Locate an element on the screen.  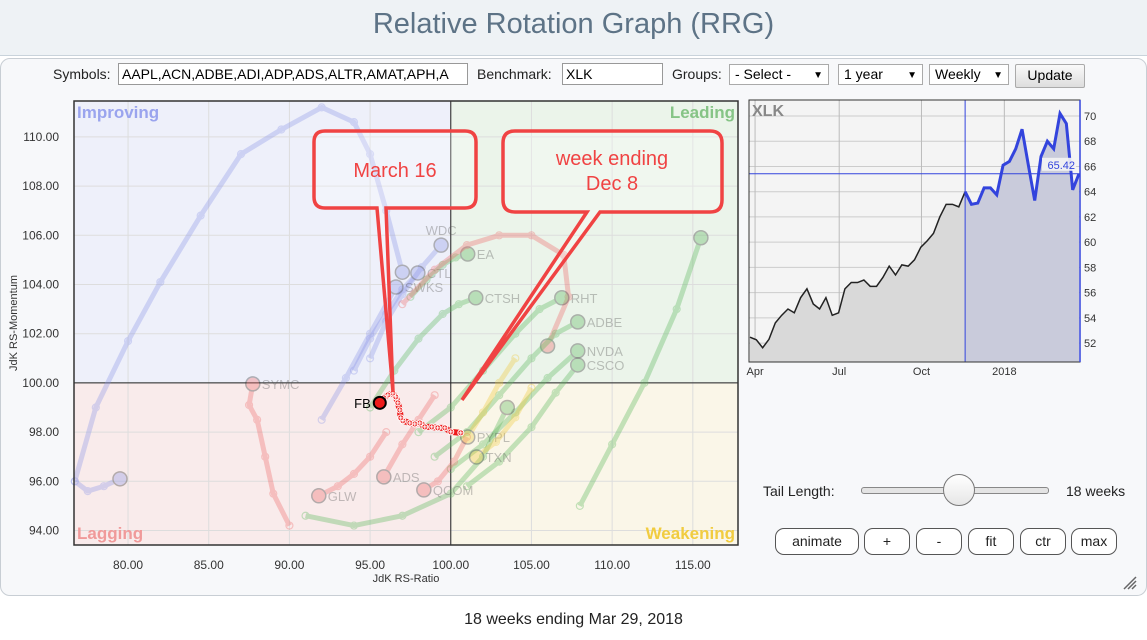
center-button: ctr is located at coordinates (1043, 541).